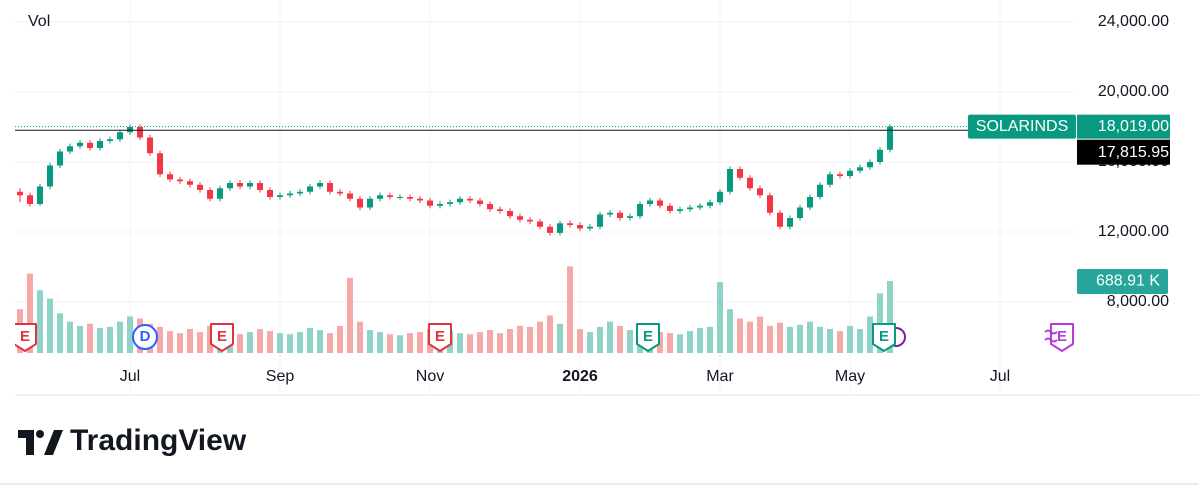  Describe the element at coordinates (430, 376) in the screenshot. I see `x-tick-label: Nov` at that location.